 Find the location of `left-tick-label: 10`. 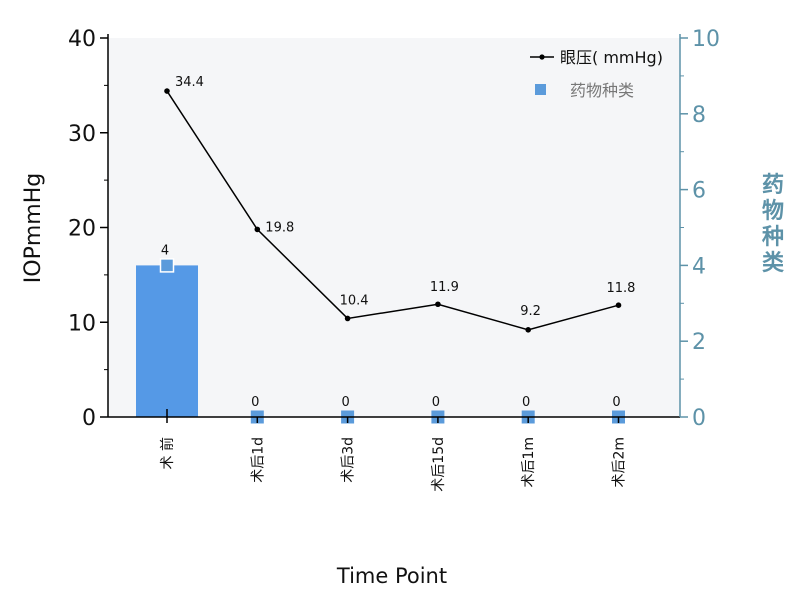

left-tick-label: 10 is located at coordinates (82, 323).